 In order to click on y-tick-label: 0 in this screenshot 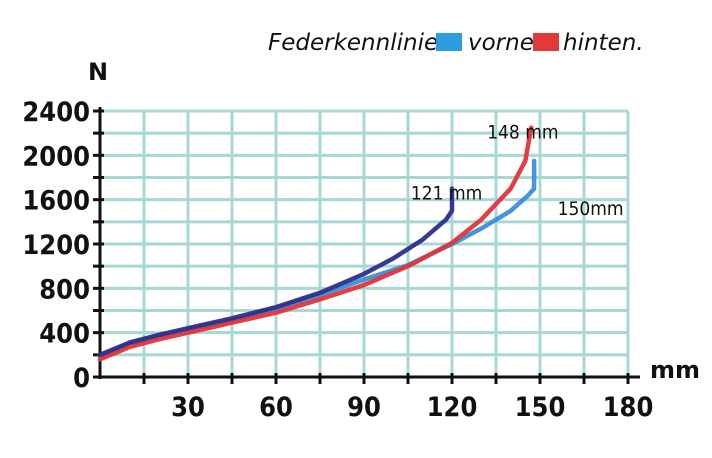, I will do `click(81, 378)`.